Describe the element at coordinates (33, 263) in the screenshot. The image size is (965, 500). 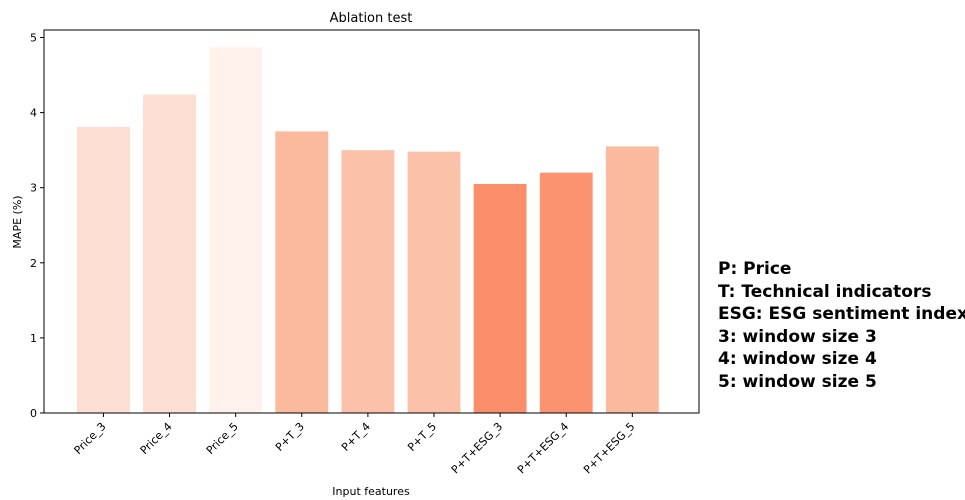
I see `y-tick-label: 2` at that location.